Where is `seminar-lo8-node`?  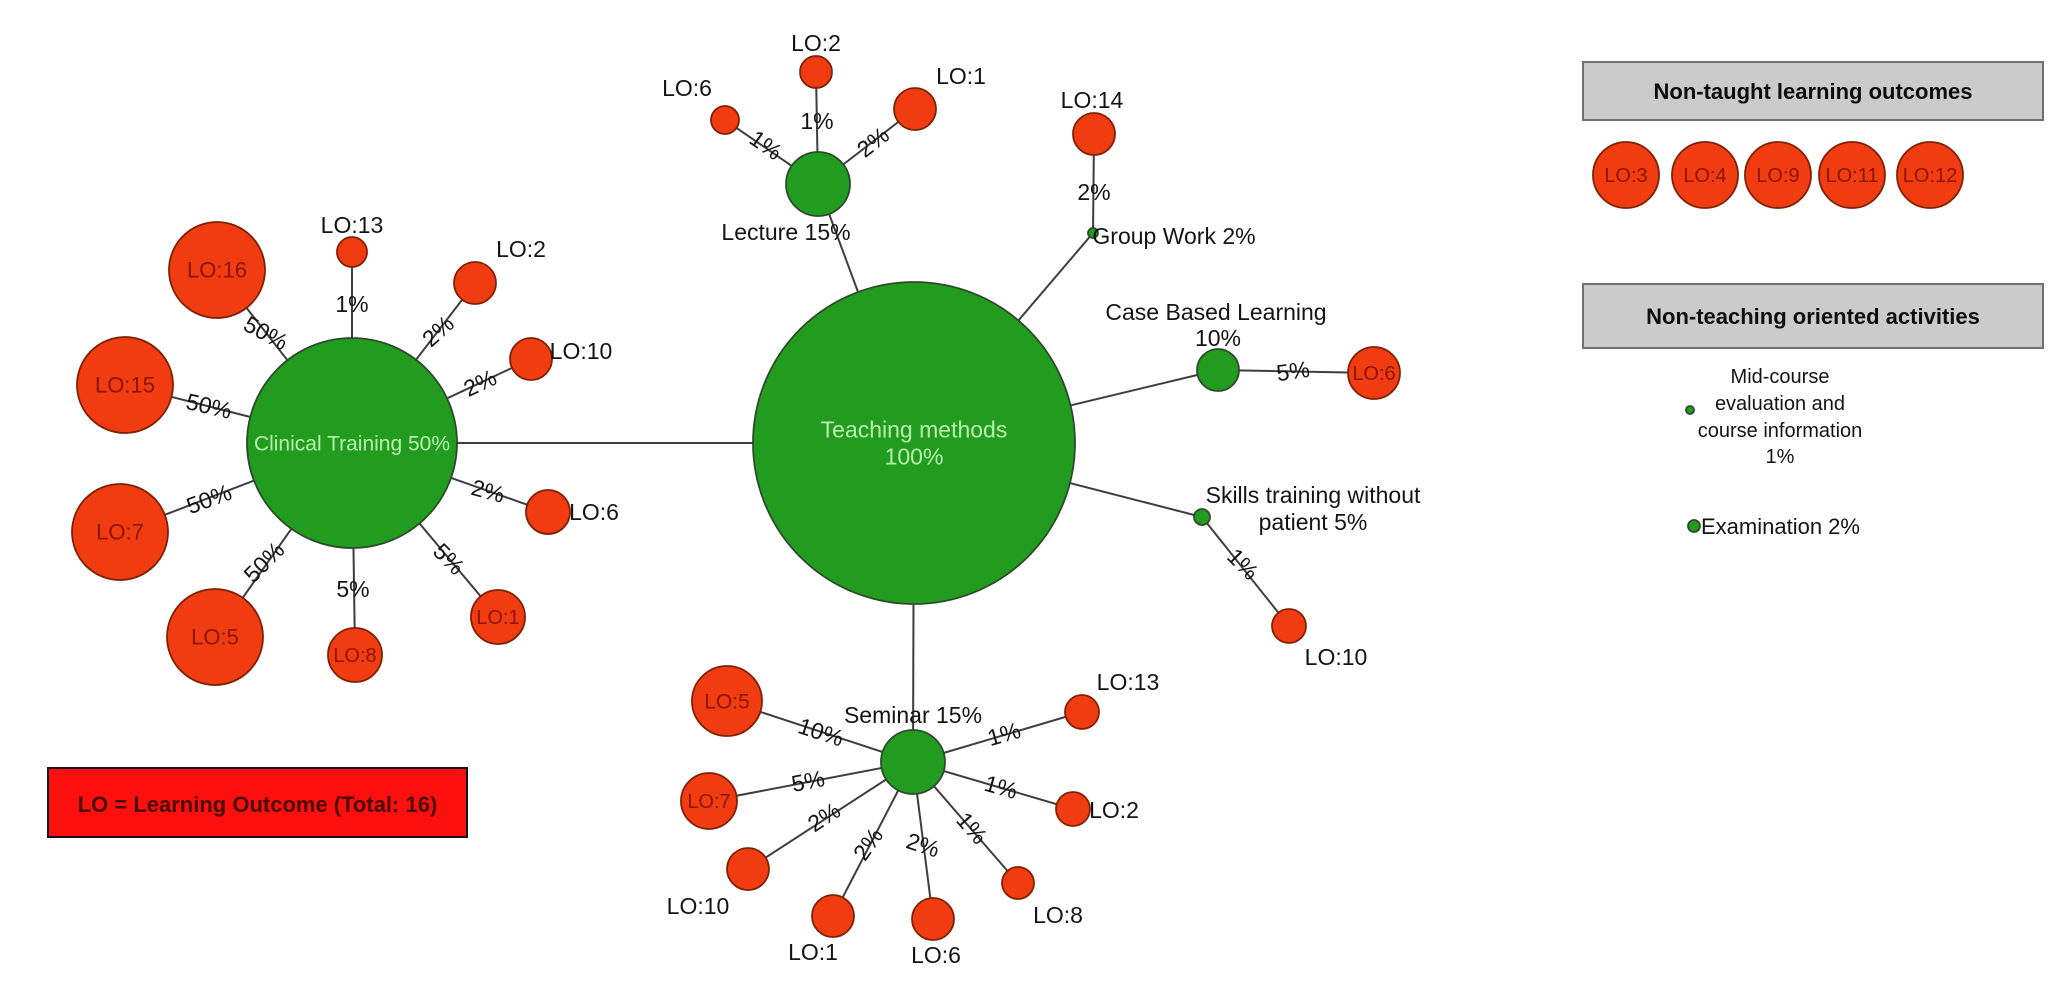 seminar-lo8-node is located at coordinates (1018, 883).